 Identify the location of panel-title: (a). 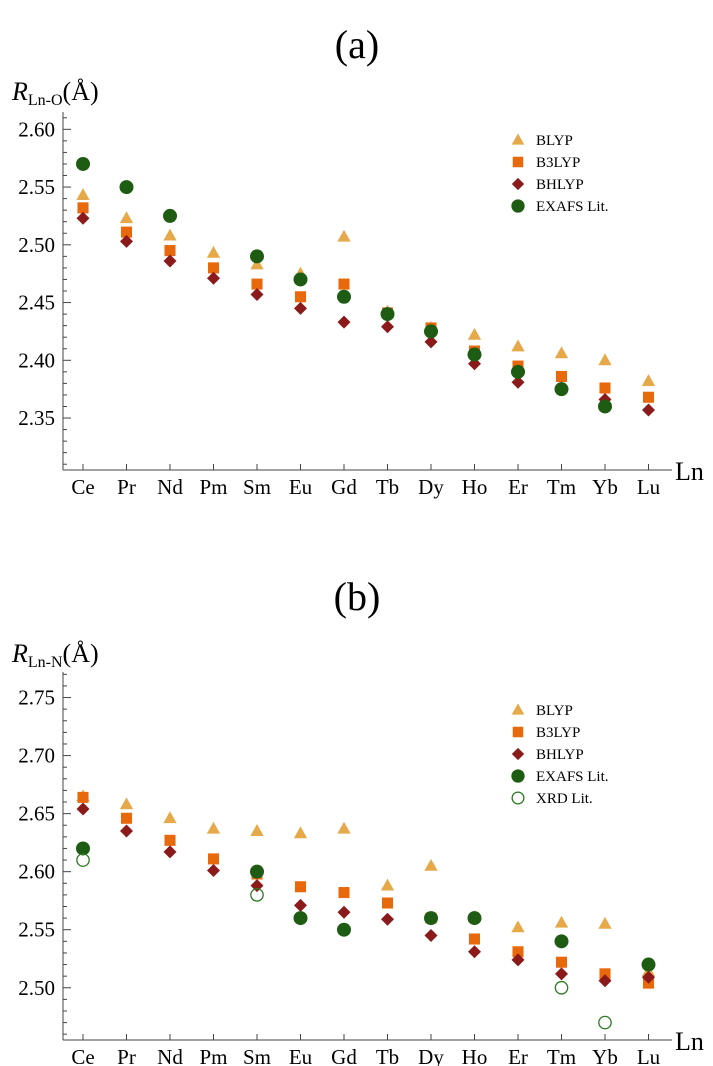
(357, 44).